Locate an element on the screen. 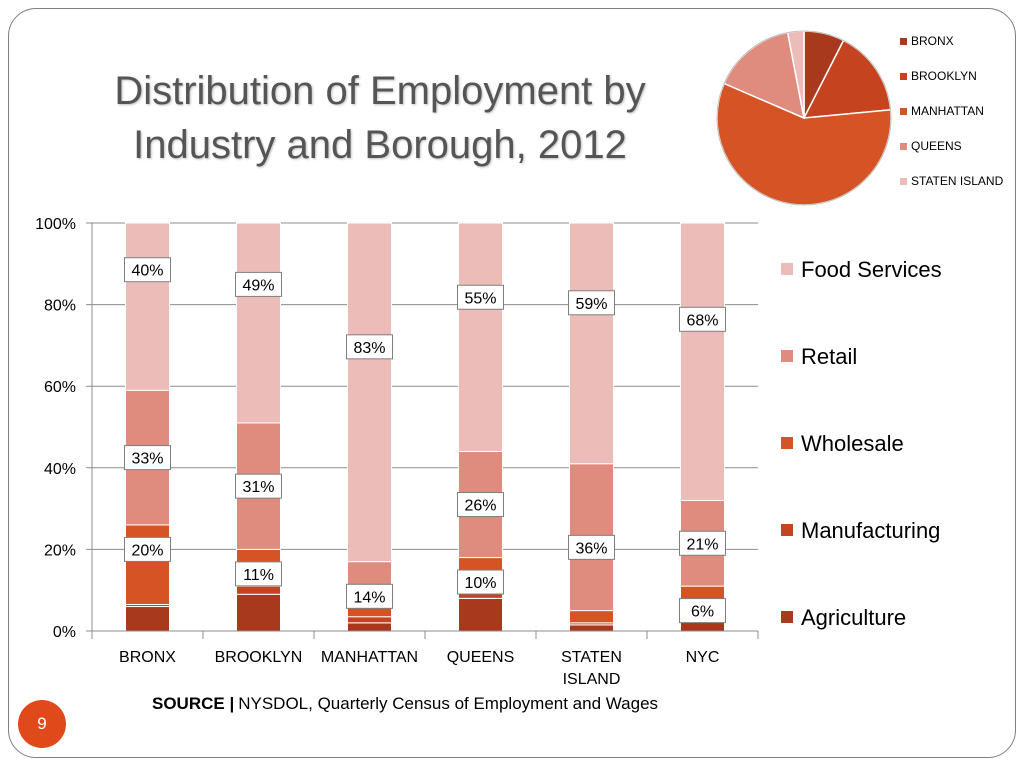  data-label: 31% is located at coordinates (258, 487).